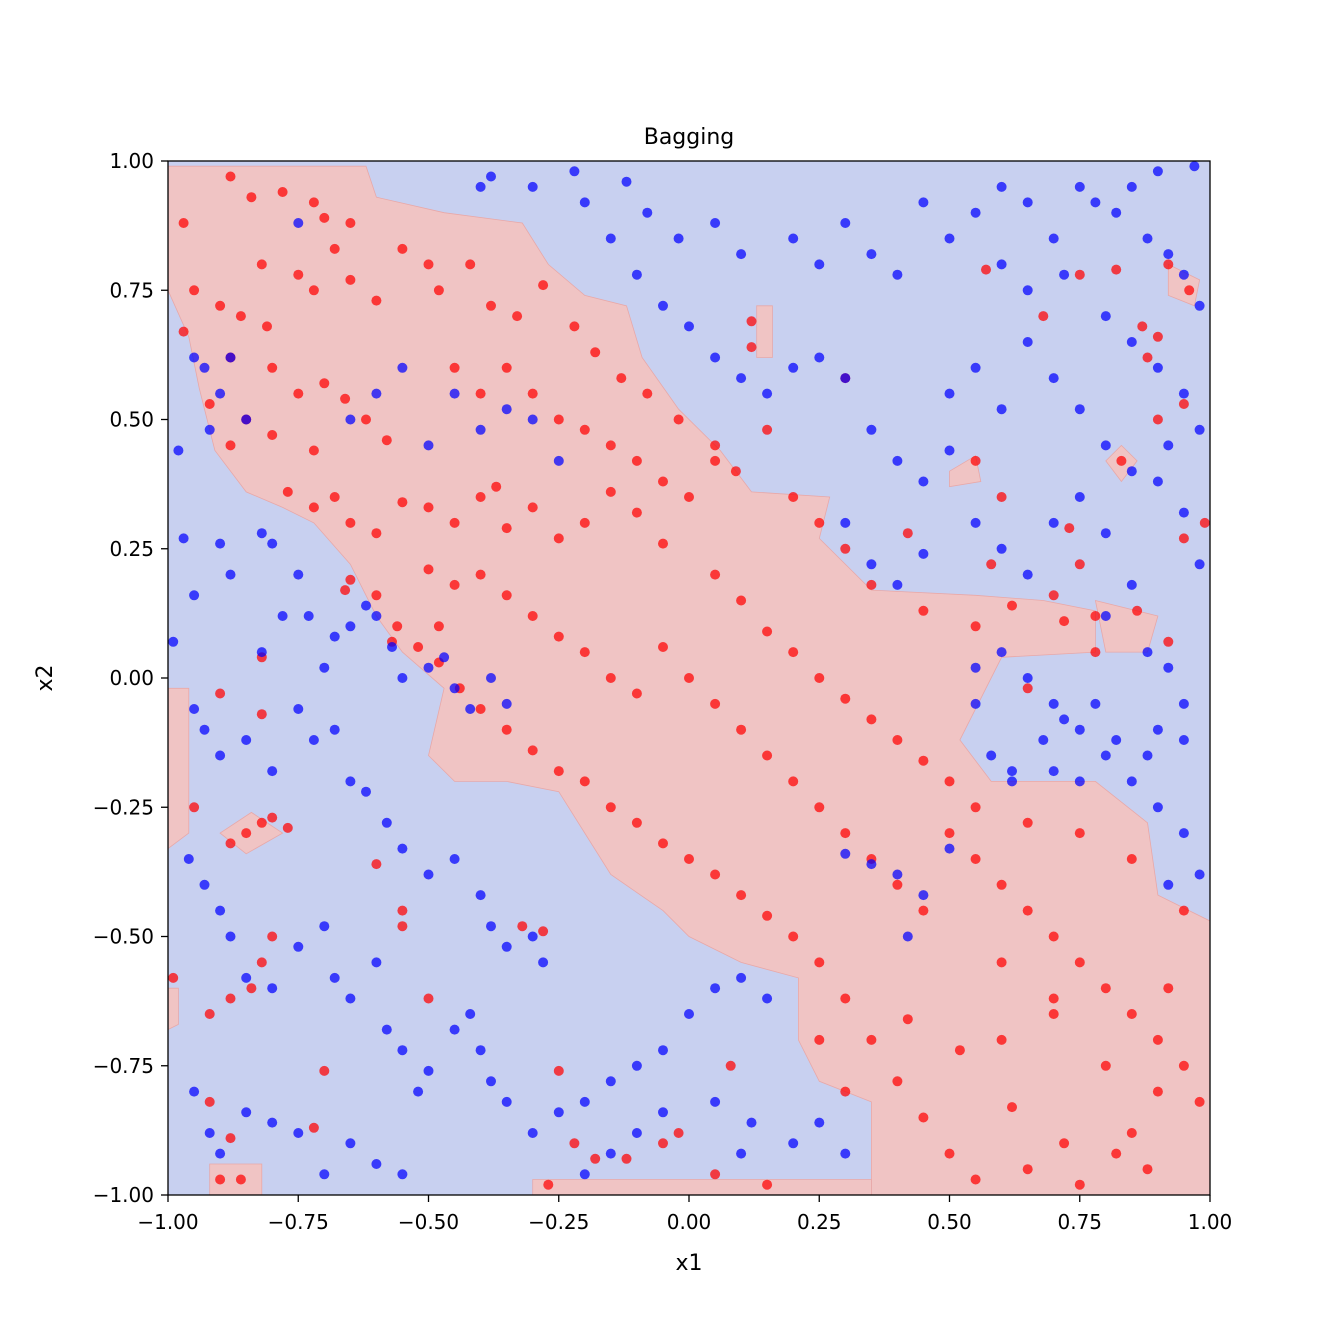  Describe the element at coordinates (1210, 1222) in the screenshot. I see `x-tick-label: 1.00` at that location.